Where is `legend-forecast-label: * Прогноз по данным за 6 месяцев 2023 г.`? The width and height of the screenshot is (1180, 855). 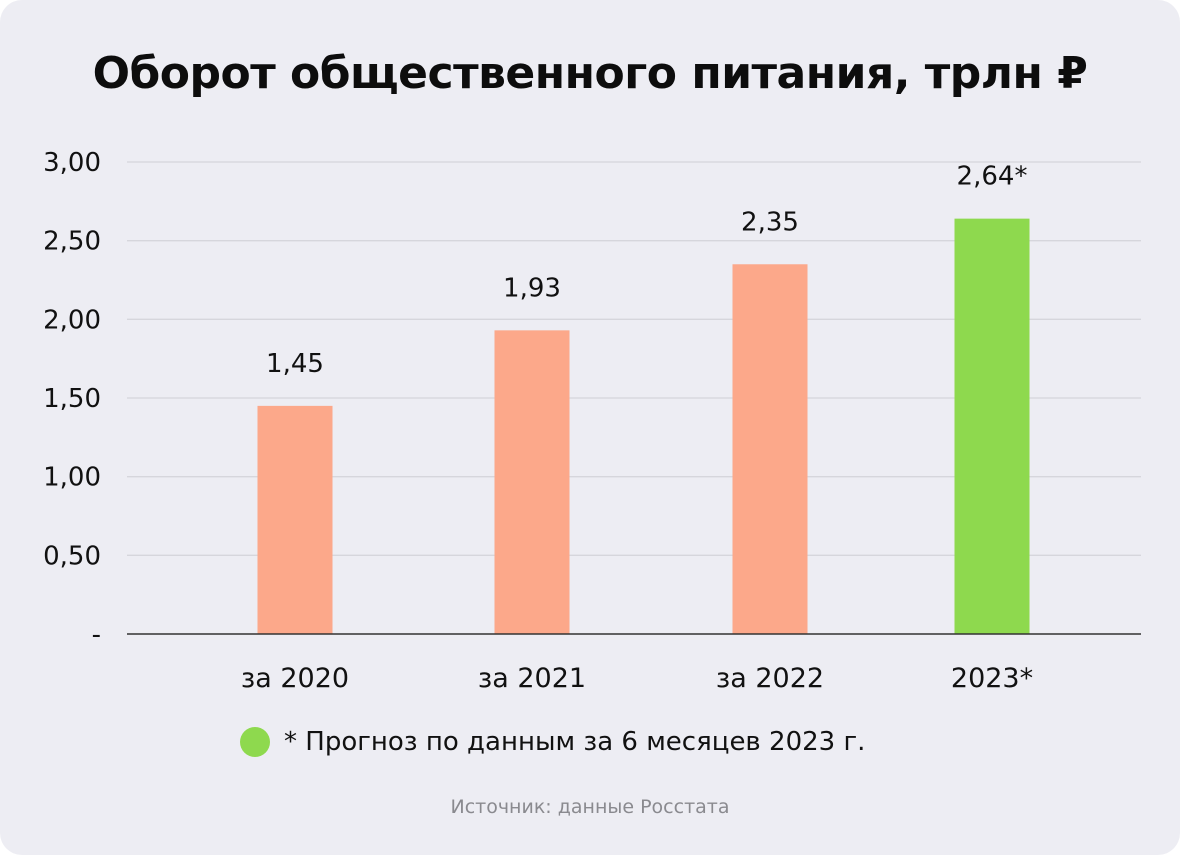 legend-forecast-label: * Прогноз по данным за 6 месяцев 2023 г. is located at coordinates (575, 742).